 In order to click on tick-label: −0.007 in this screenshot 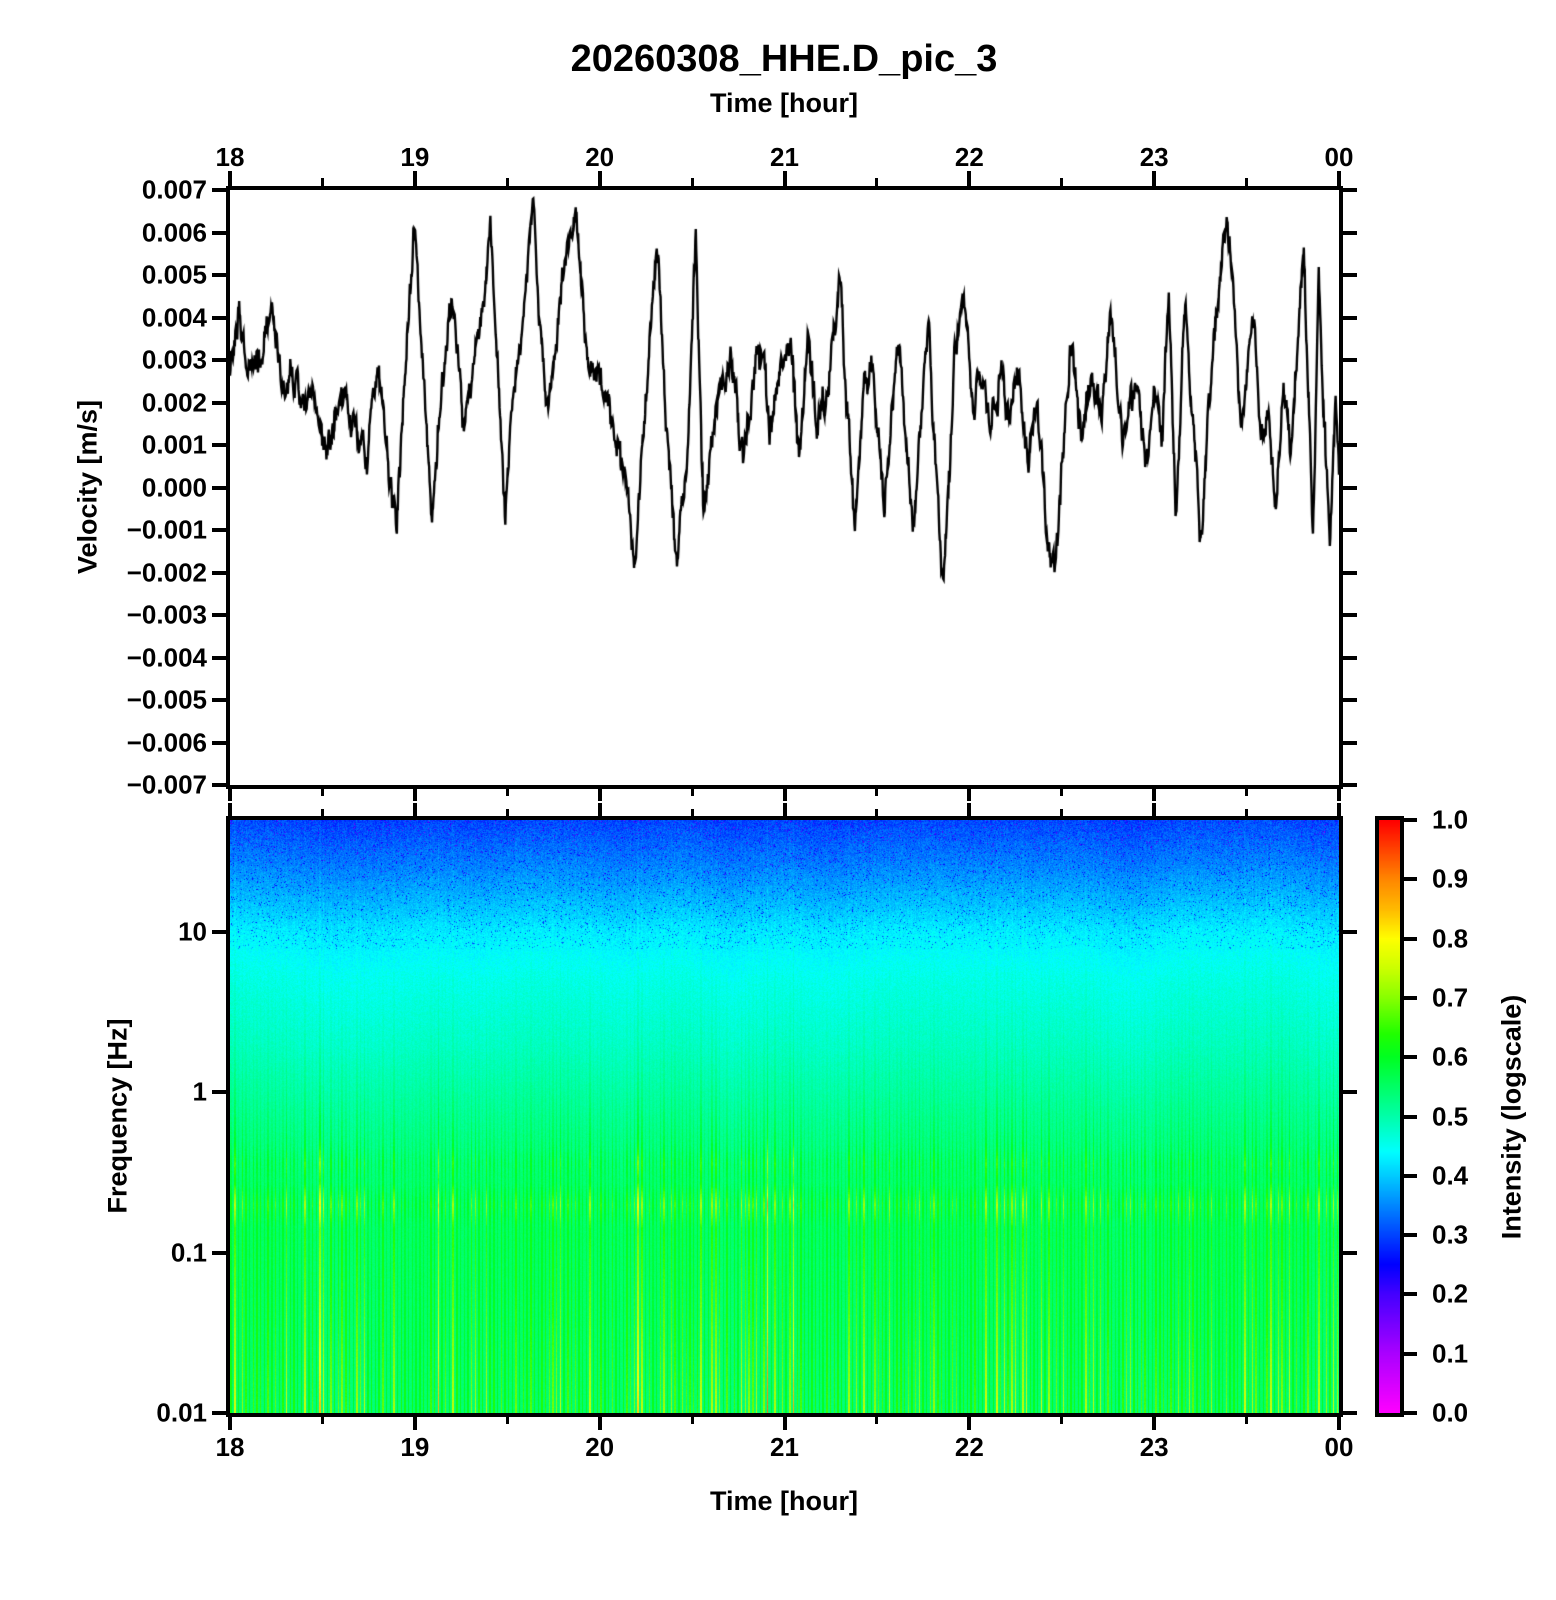, I will do `click(166, 784)`.